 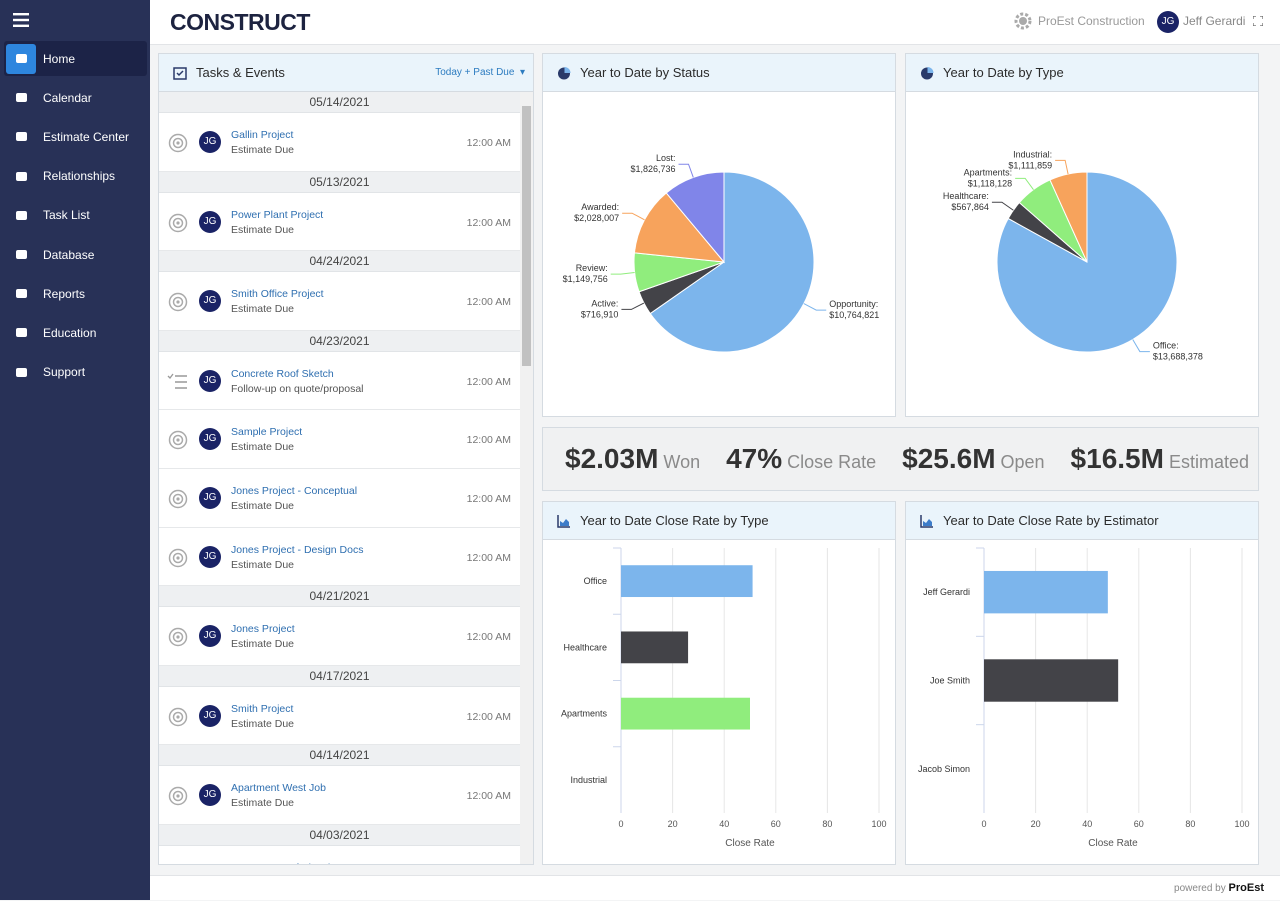 I want to click on nav-label: Estimate Center, so click(x=86, y=137).